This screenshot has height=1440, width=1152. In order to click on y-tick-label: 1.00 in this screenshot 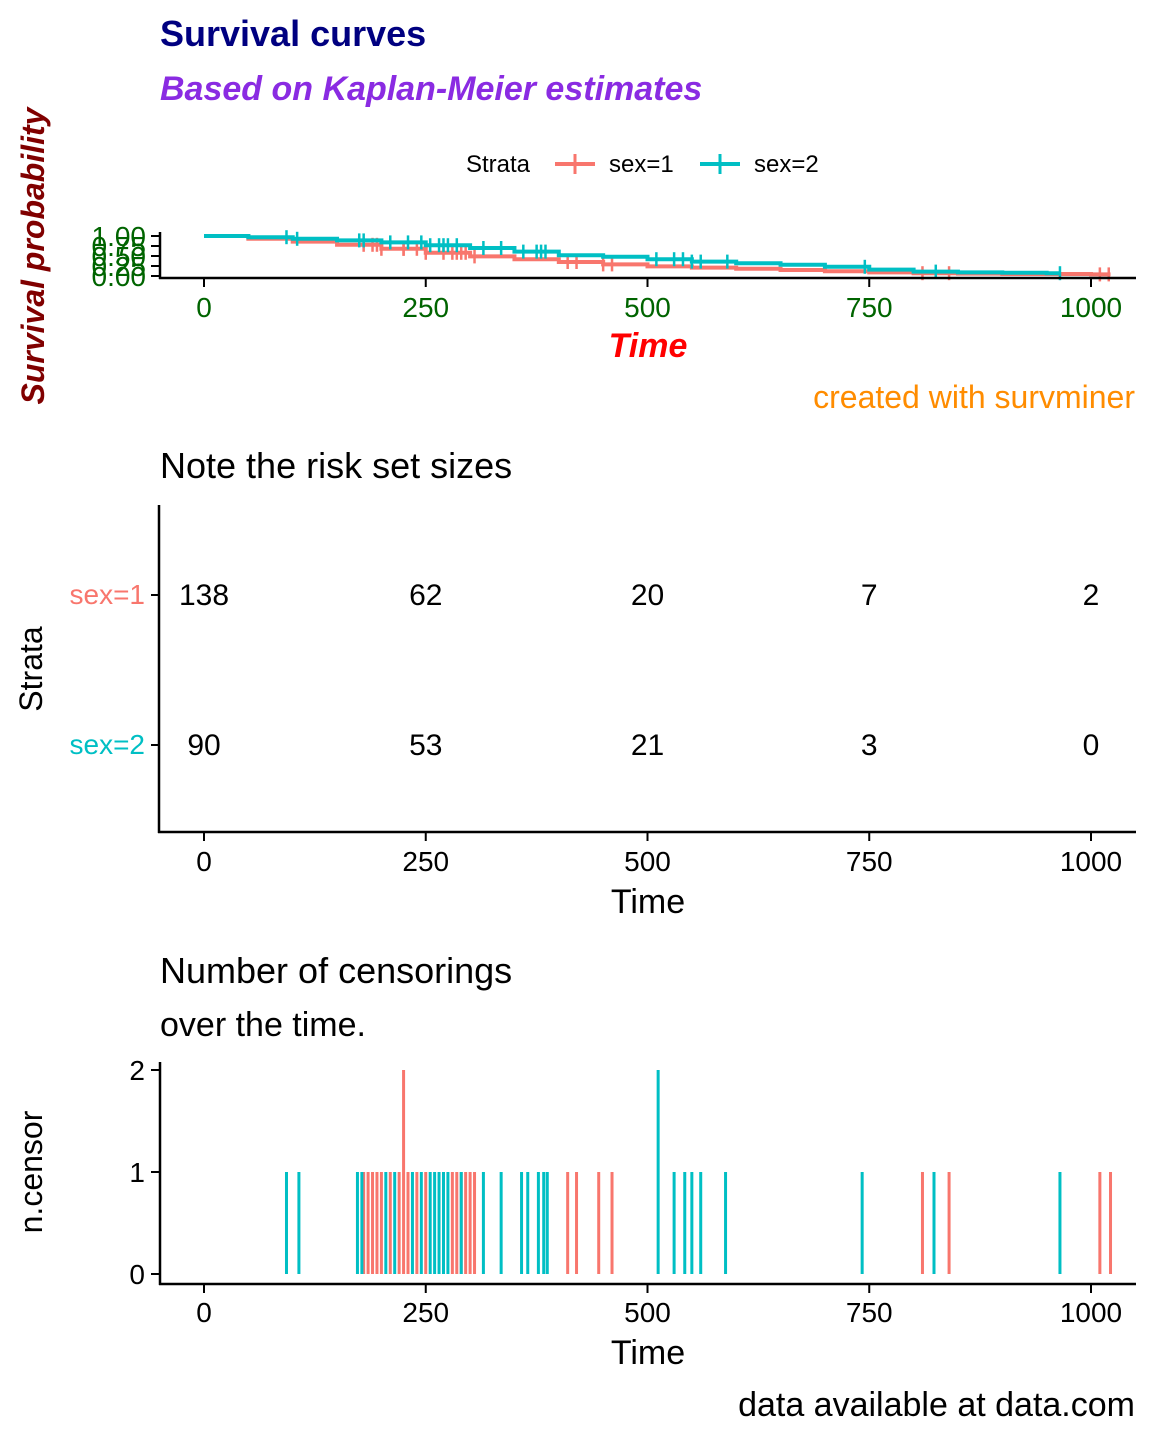, I will do `click(119, 236)`.